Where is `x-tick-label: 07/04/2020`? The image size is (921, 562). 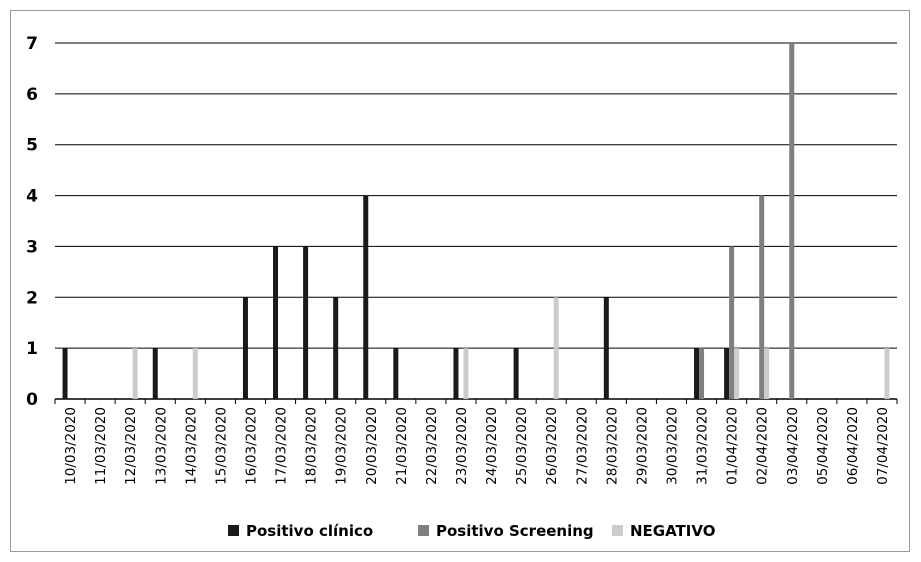
x-tick-label: 07/04/2020 is located at coordinates (883, 446).